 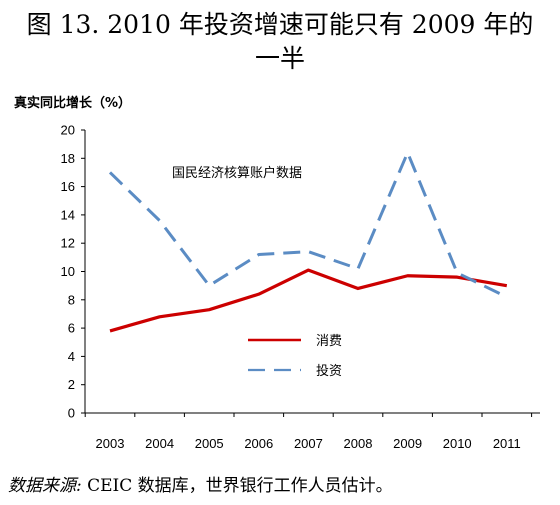 What do you see at coordinates (45, 486) in the screenshot?
I see `source-label: 数据来源:` at bounding box center [45, 486].